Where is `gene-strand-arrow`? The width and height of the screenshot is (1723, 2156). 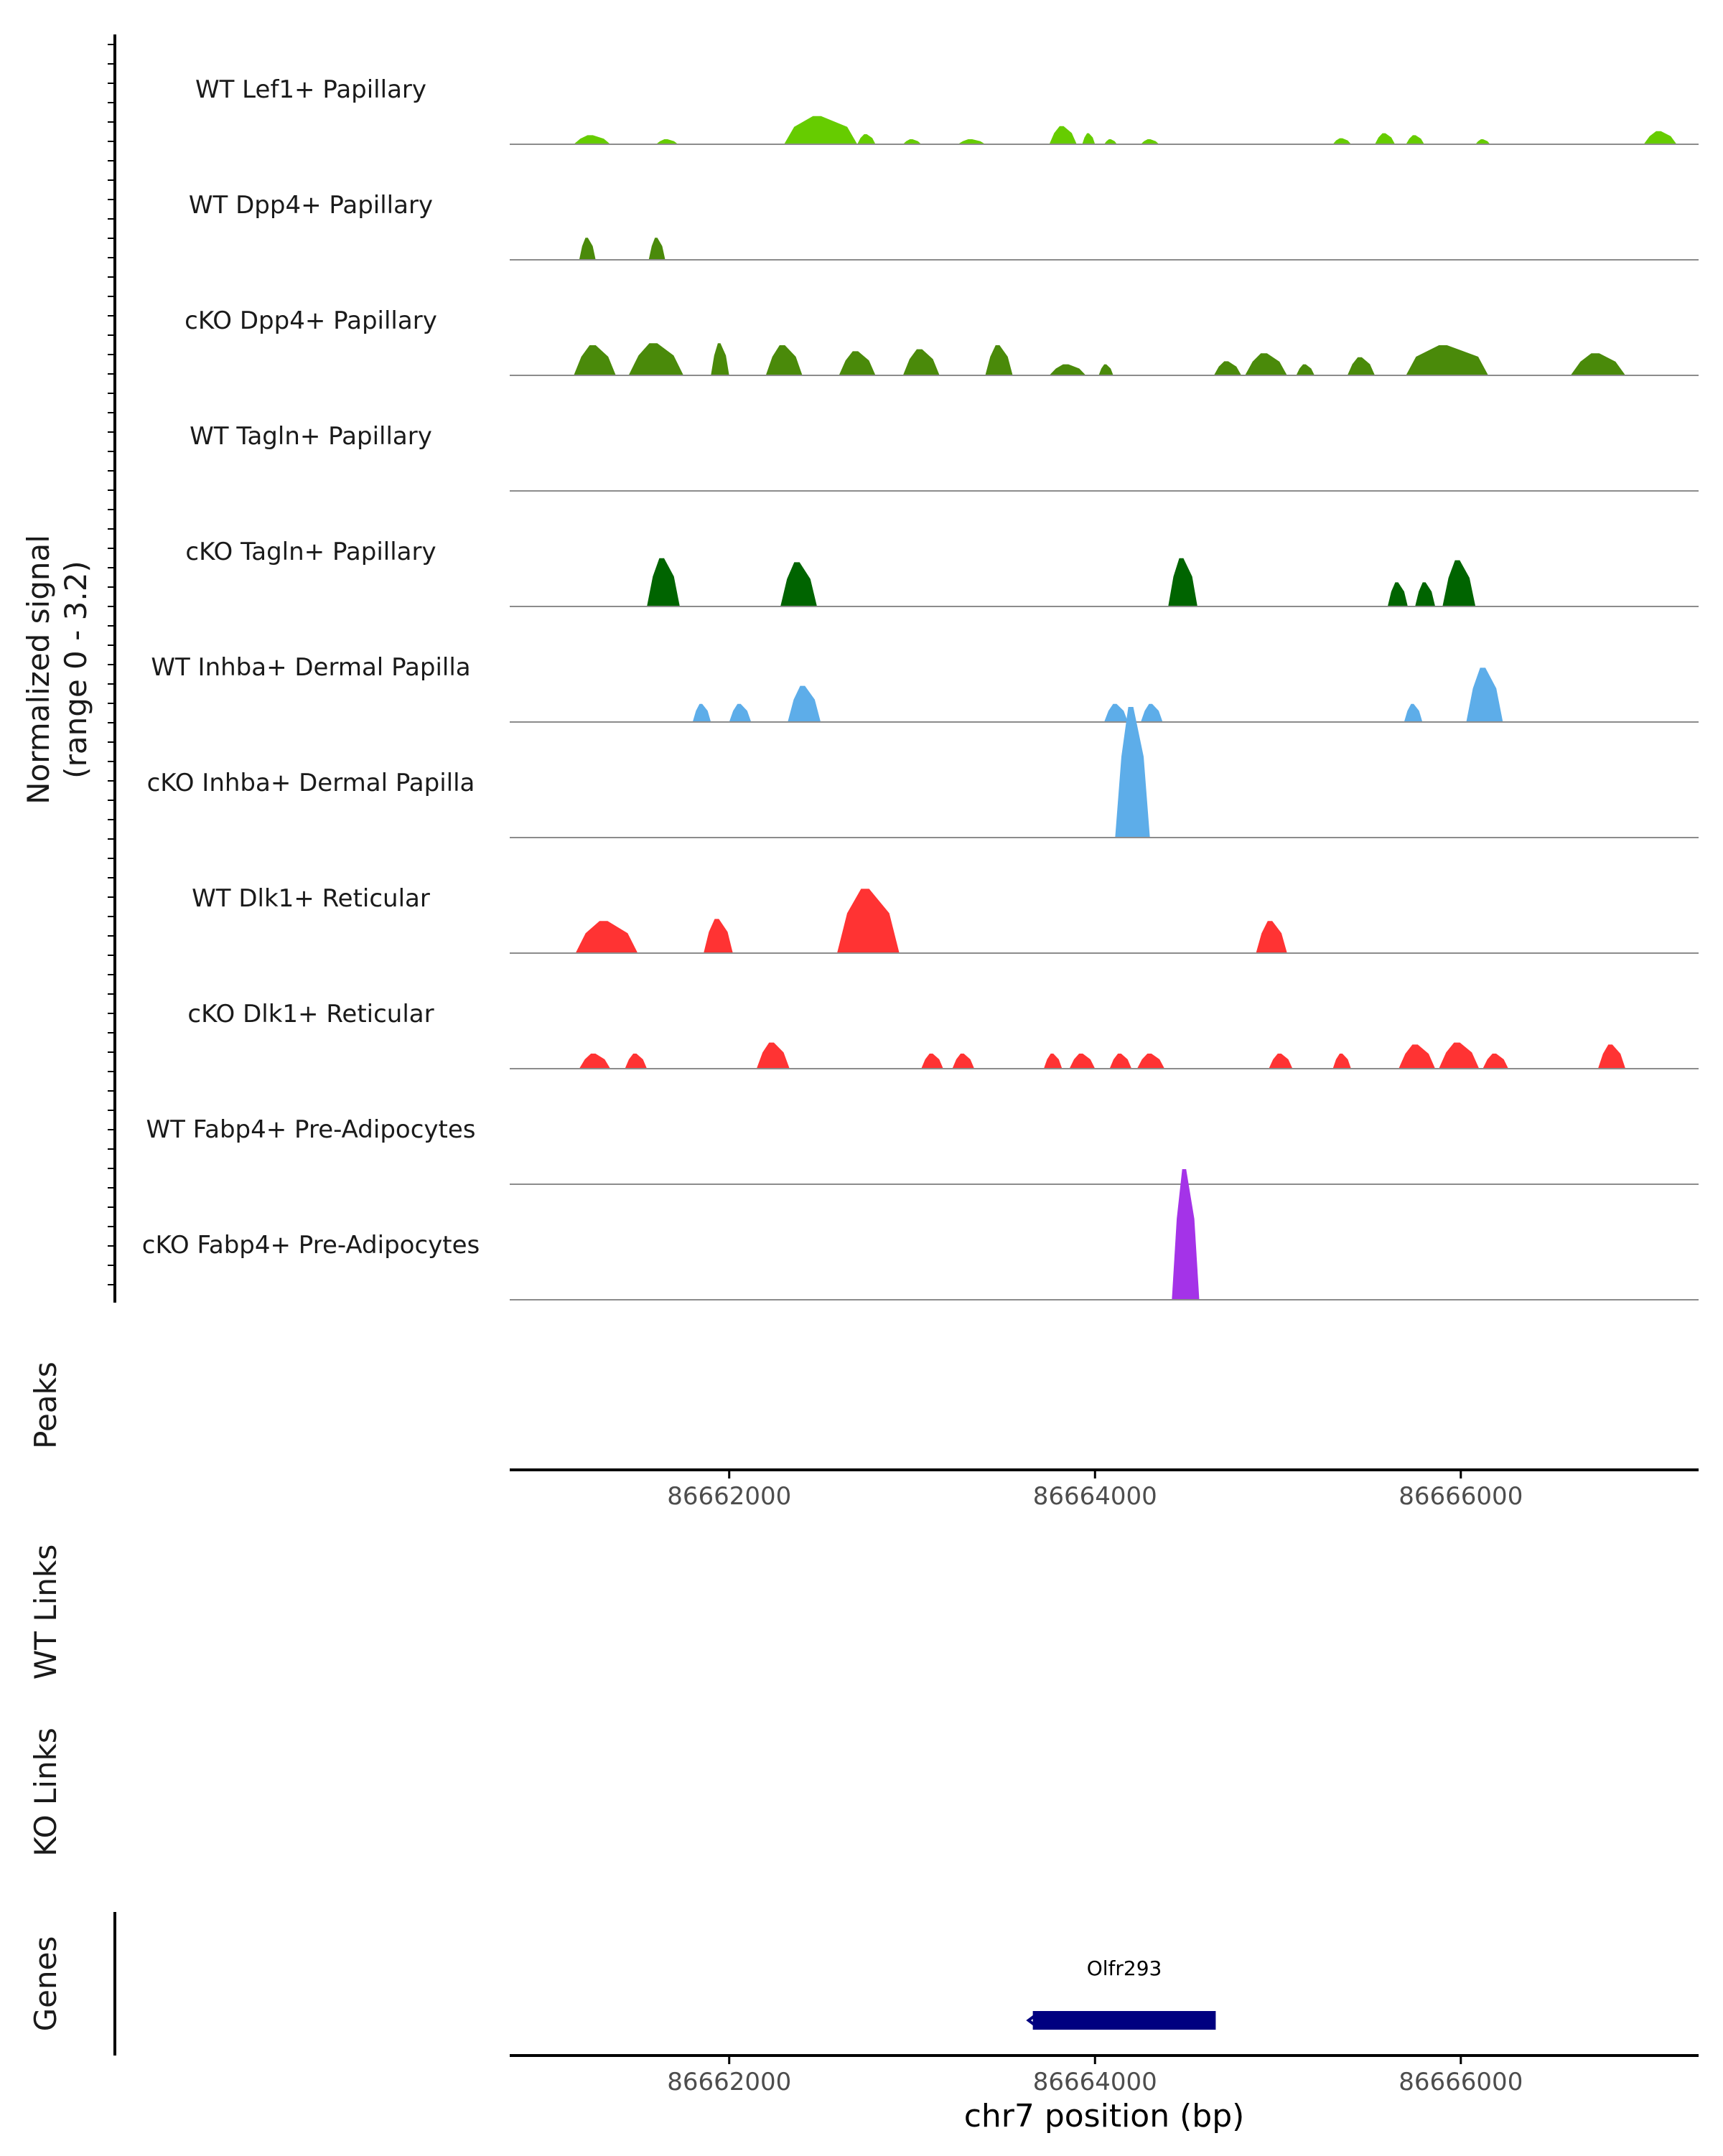 gene-strand-arrow is located at coordinates (1032, 2020).